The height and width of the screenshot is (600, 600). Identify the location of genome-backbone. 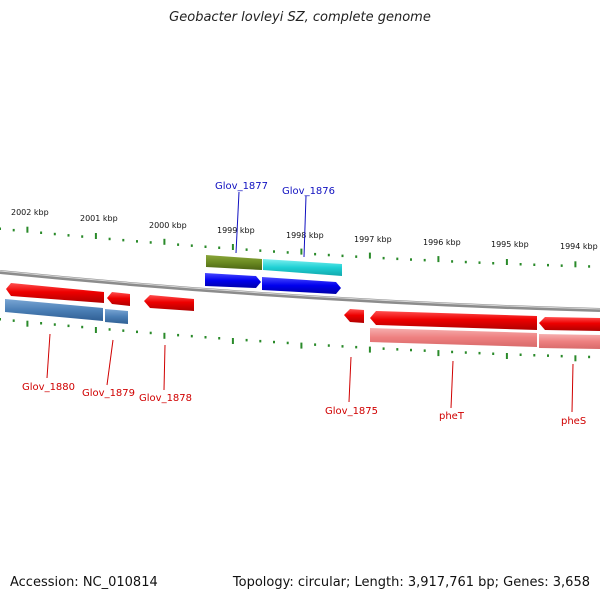
(300, 291).